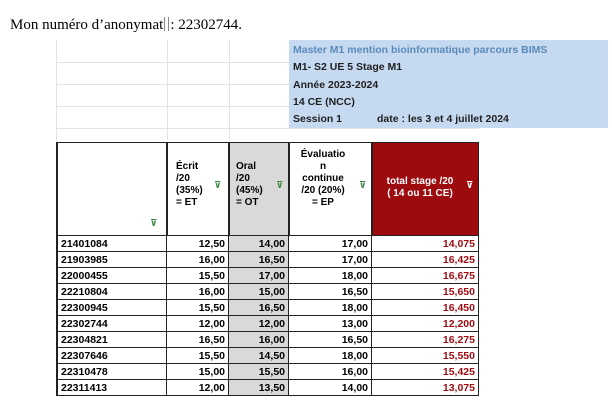 This screenshot has height=417, width=612. Describe the element at coordinates (336, 85) in the screenshot. I see `academic-year: Année 2023-2024` at that location.